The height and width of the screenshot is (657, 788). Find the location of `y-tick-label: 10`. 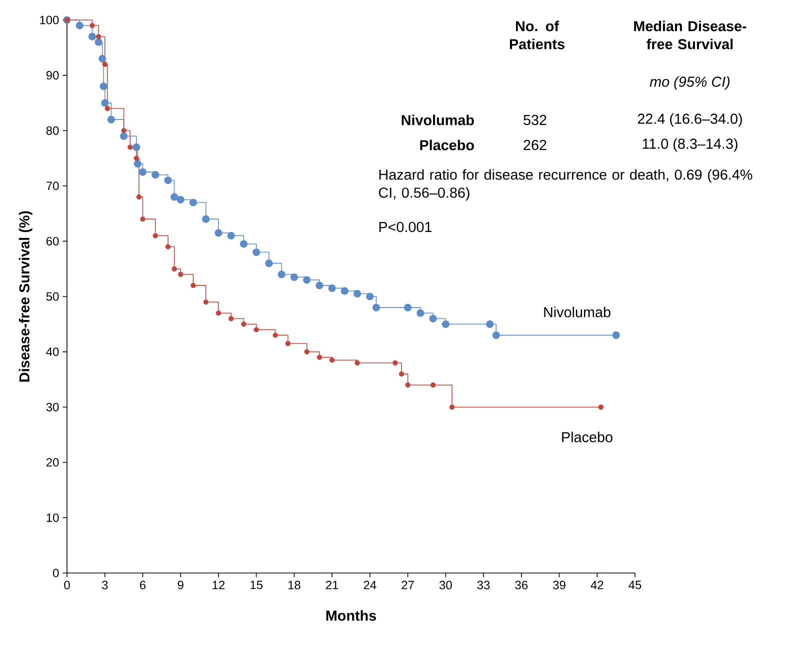

y-tick-label: 10 is located at coordinates (52, 517).